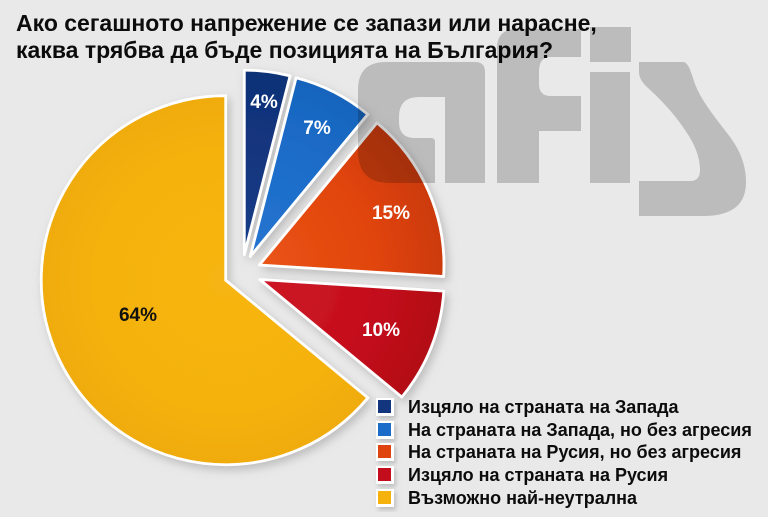 This screenshot has width=768, height=517. What do you see at coordinates (317, 128) in the screenshot?
I see `svg-text: 7%` at bounding box center [317, 128].